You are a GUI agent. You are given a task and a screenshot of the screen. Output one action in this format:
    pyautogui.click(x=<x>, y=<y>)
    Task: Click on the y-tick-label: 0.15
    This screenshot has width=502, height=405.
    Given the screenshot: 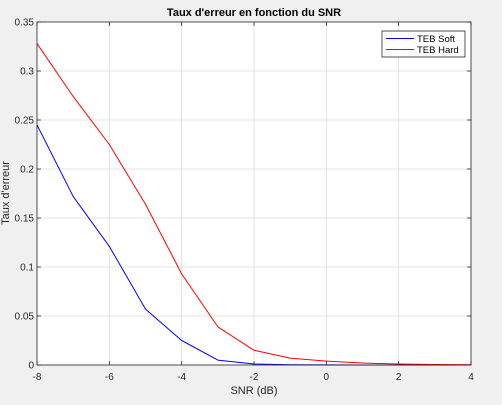 What is the action you would take?
    pyautogui.click(x=25, y=219)
    